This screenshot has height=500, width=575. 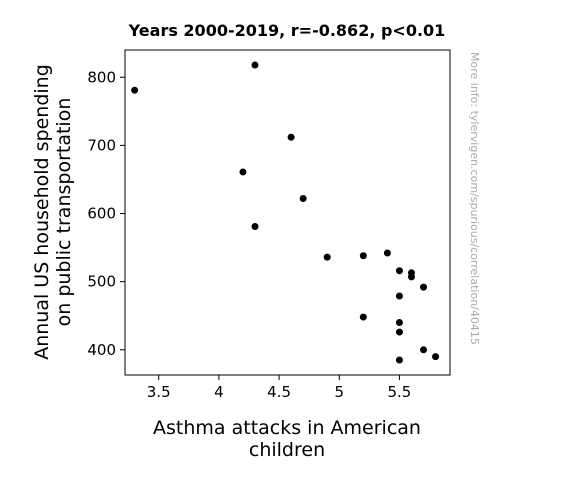 What do you see at coordinates (279, 392) in the screenshot?
I see `x-tick-label: 4.5` at bounding box center [279, 392].